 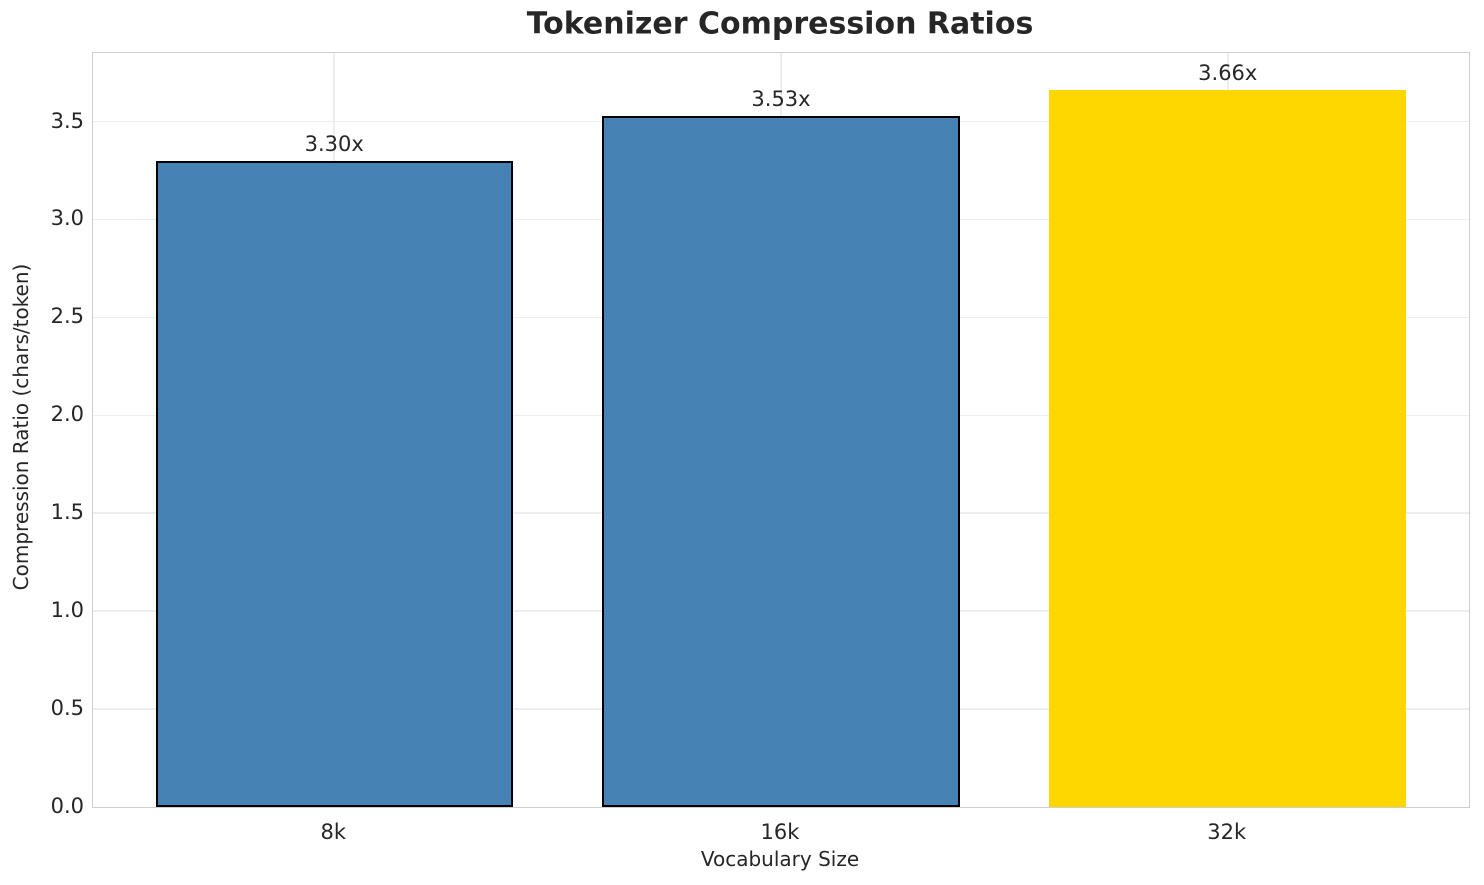 I want to click on y-tick-label: 1.0, so click(x=67, y=610).